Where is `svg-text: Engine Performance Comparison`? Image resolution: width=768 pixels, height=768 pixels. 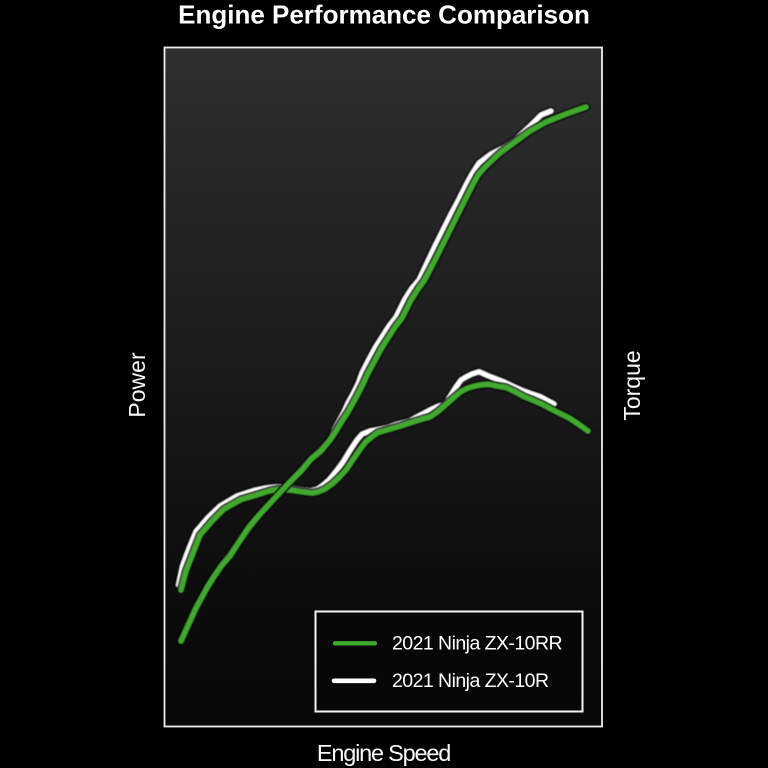 svg-text: Engine Performance Comparison is located at coordinates (384, 15).